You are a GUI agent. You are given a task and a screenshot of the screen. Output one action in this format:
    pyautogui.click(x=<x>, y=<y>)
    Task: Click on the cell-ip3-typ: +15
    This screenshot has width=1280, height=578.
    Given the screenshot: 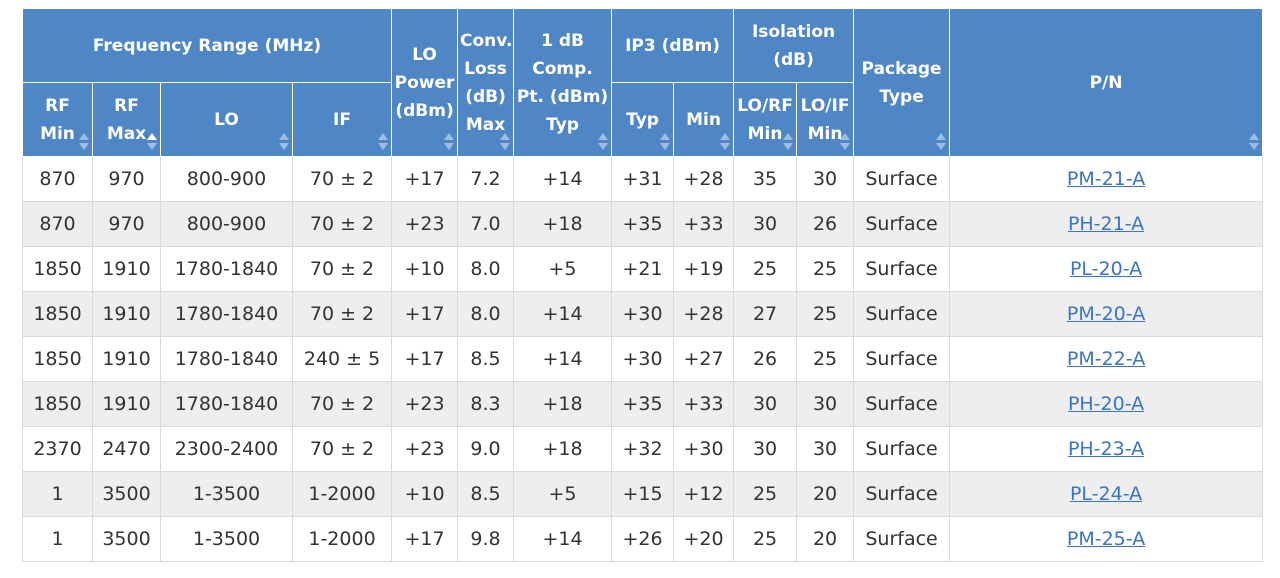 What is the action you would take?
    pyautogui.click(x=643, y=494)
    